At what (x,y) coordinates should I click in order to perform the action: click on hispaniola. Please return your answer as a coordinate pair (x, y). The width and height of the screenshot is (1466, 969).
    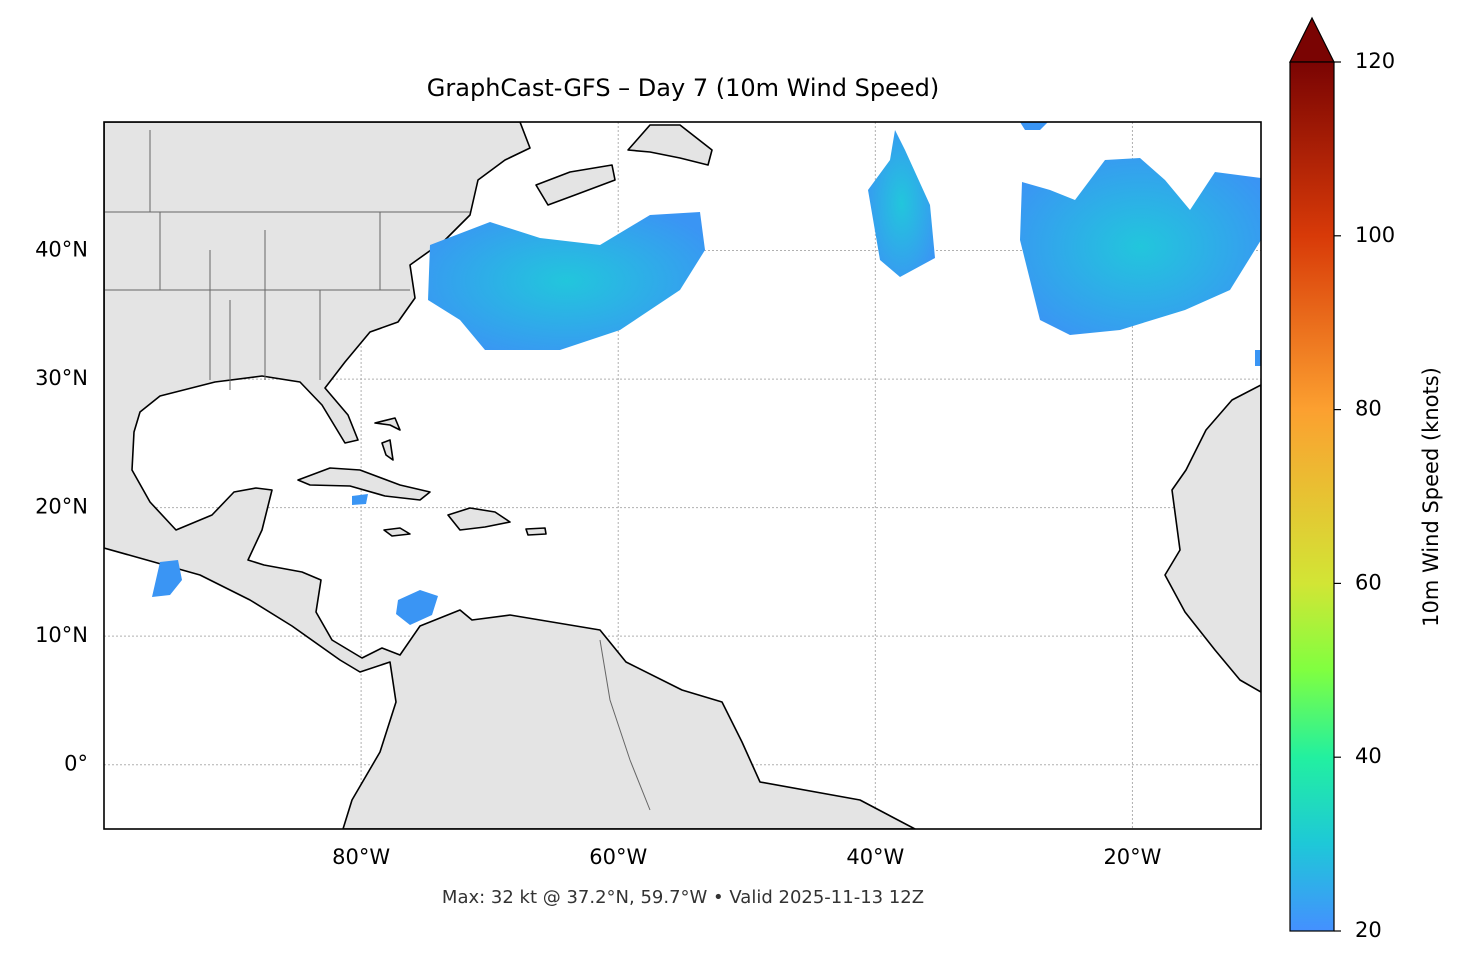
    Looking at the image, I should click on (479, 519).